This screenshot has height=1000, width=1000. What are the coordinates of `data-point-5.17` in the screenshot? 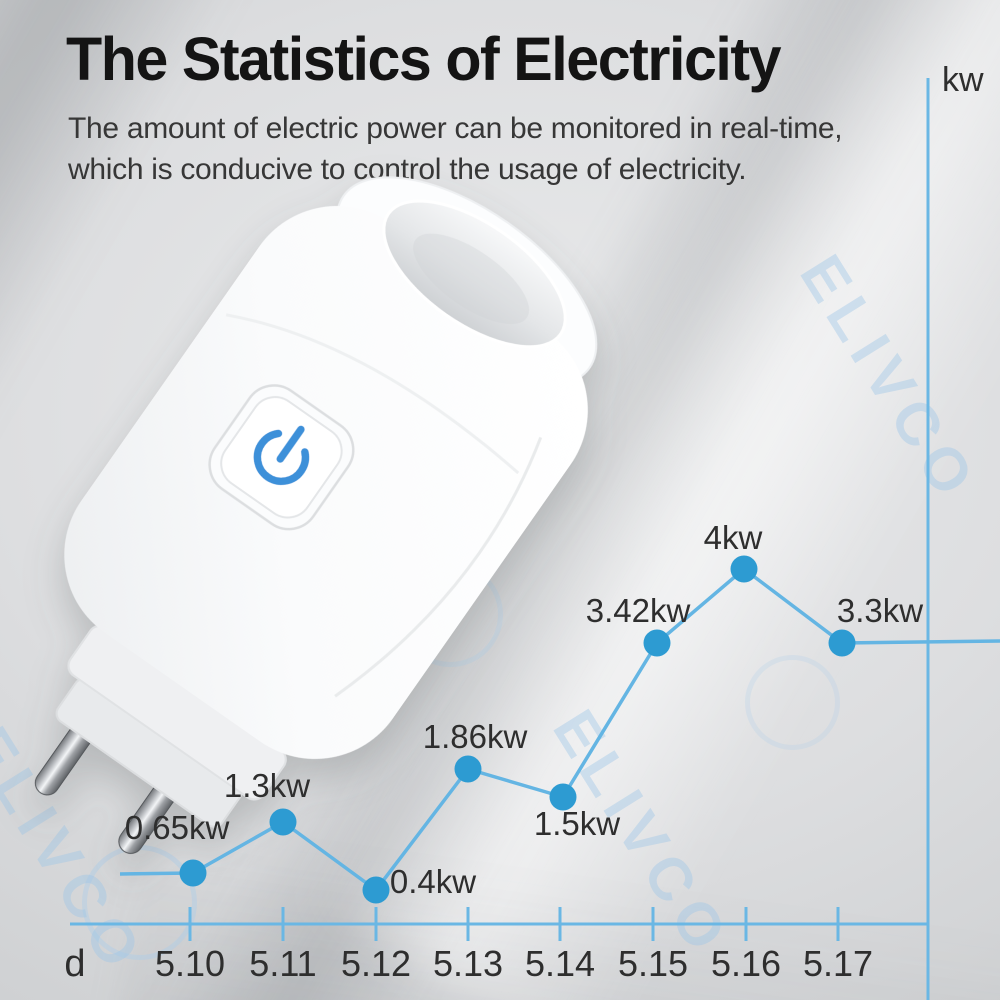 It's located at (842, 643).